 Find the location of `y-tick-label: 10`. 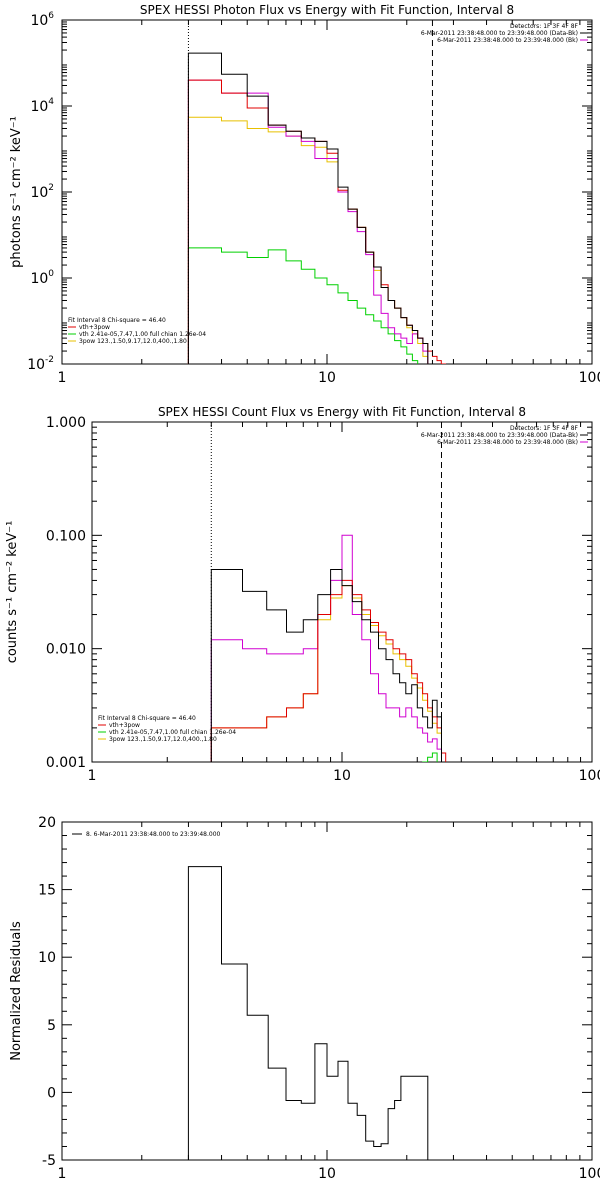

y-tick-label: 10 is located at coordinates (47, 958).